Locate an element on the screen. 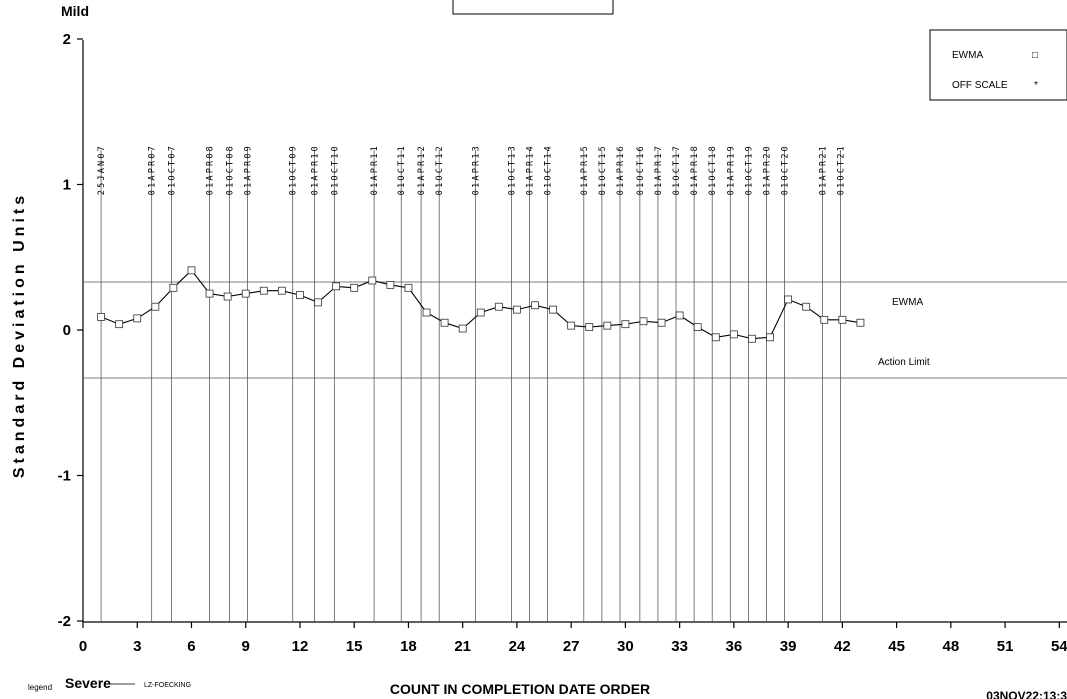 The width and height of the screenshot is (1067, 699). x-tick-label: 18 is located at coordinates (408, 646).